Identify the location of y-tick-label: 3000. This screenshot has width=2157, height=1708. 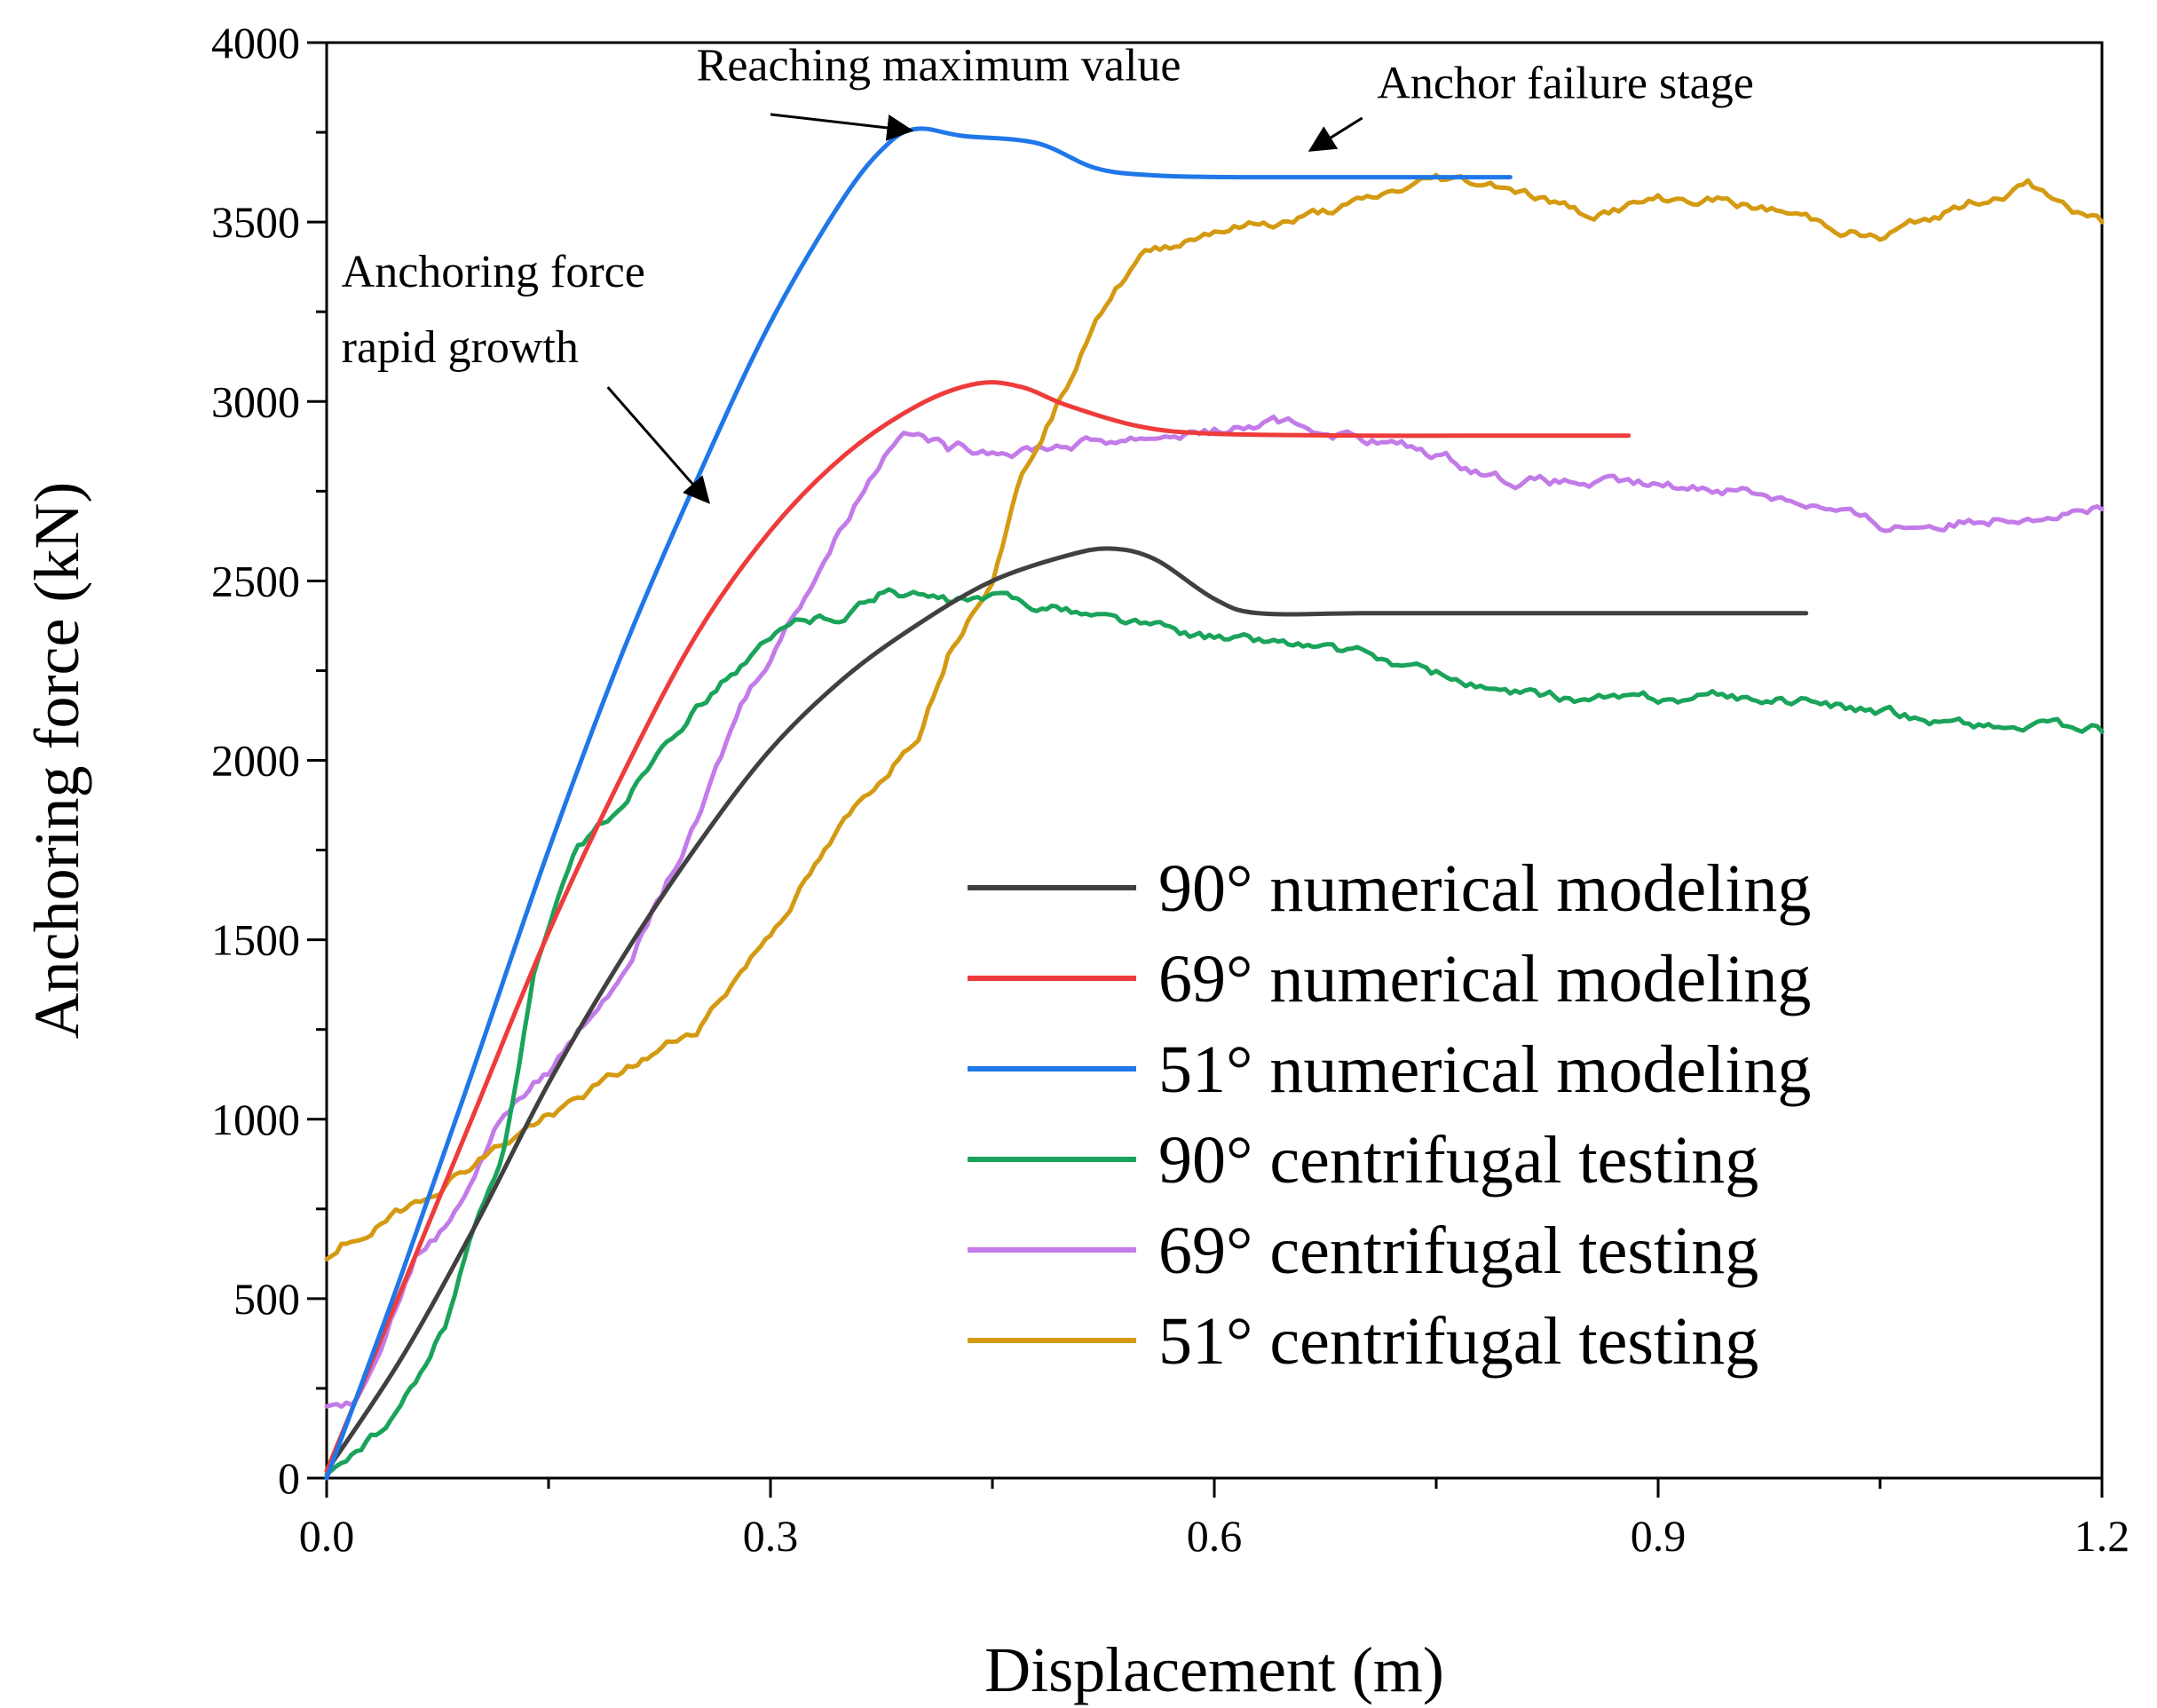
(255, 401).